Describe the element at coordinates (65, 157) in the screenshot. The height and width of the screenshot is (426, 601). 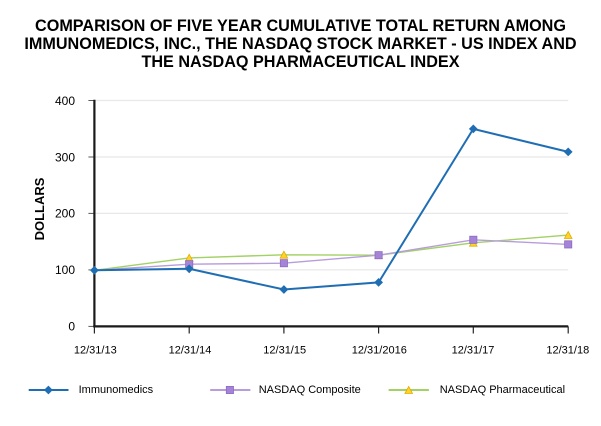
I see `svg-text: 300` at that location.